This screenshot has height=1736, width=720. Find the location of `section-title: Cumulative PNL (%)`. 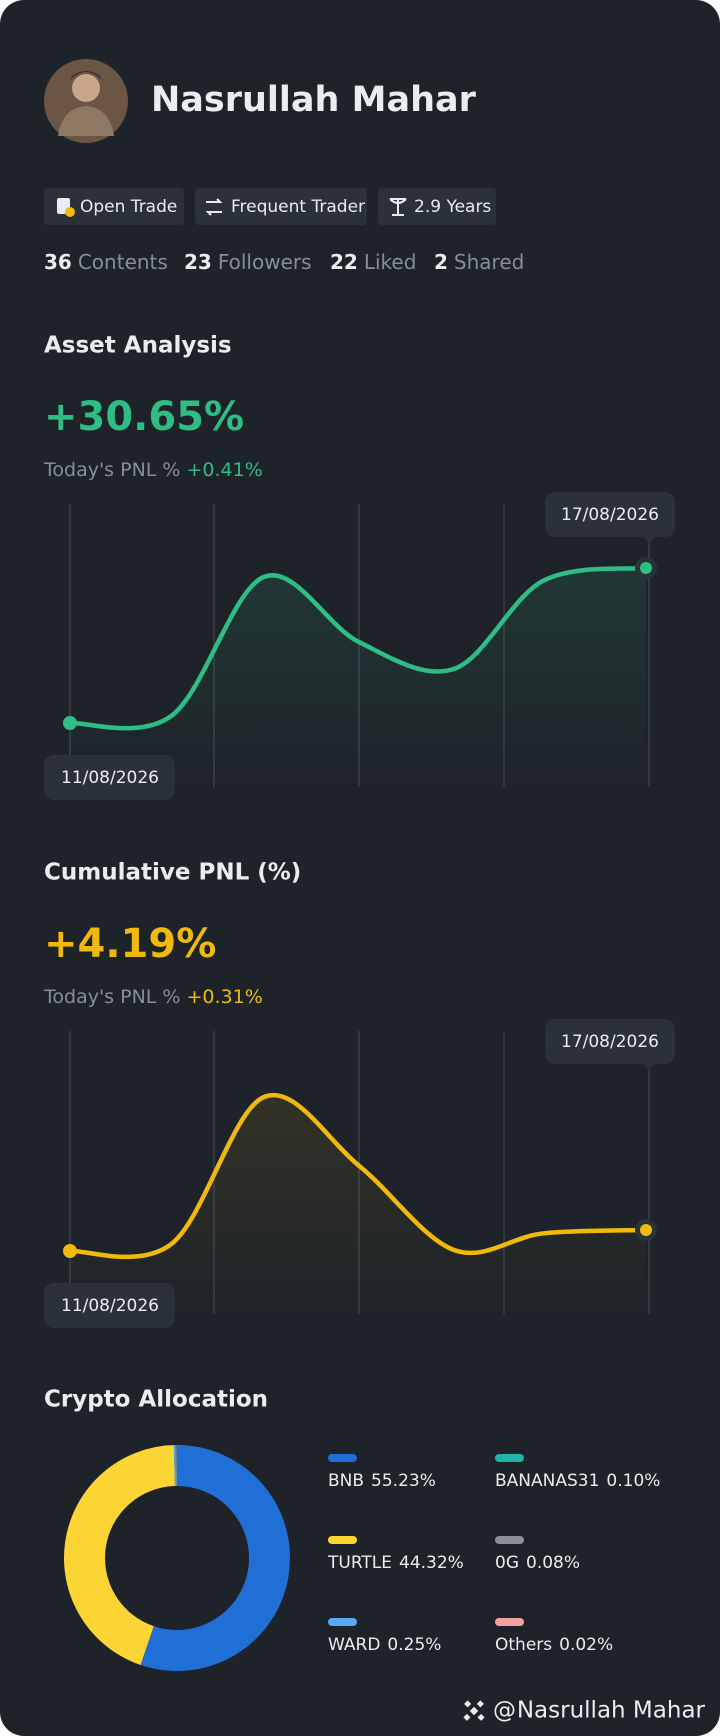

section-title: Cumulative PNL (%) is located at coordinates (172, 873).